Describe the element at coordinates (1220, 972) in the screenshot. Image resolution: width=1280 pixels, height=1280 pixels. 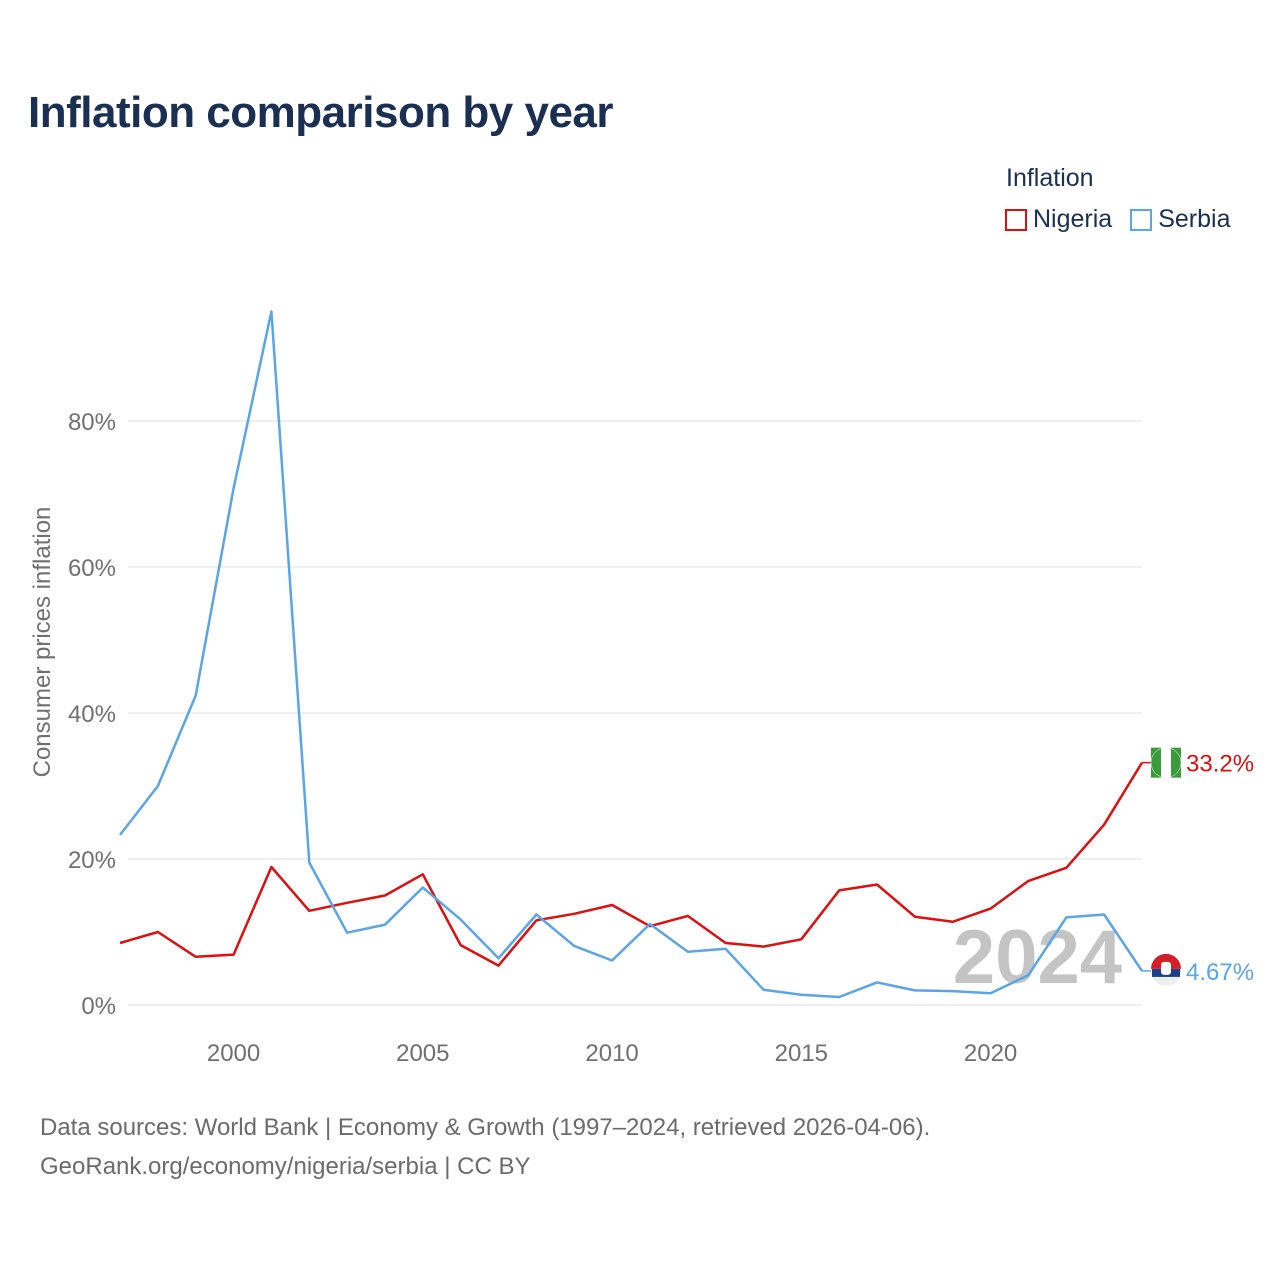
I see `end-label-serbia: 4.67%` at that location.